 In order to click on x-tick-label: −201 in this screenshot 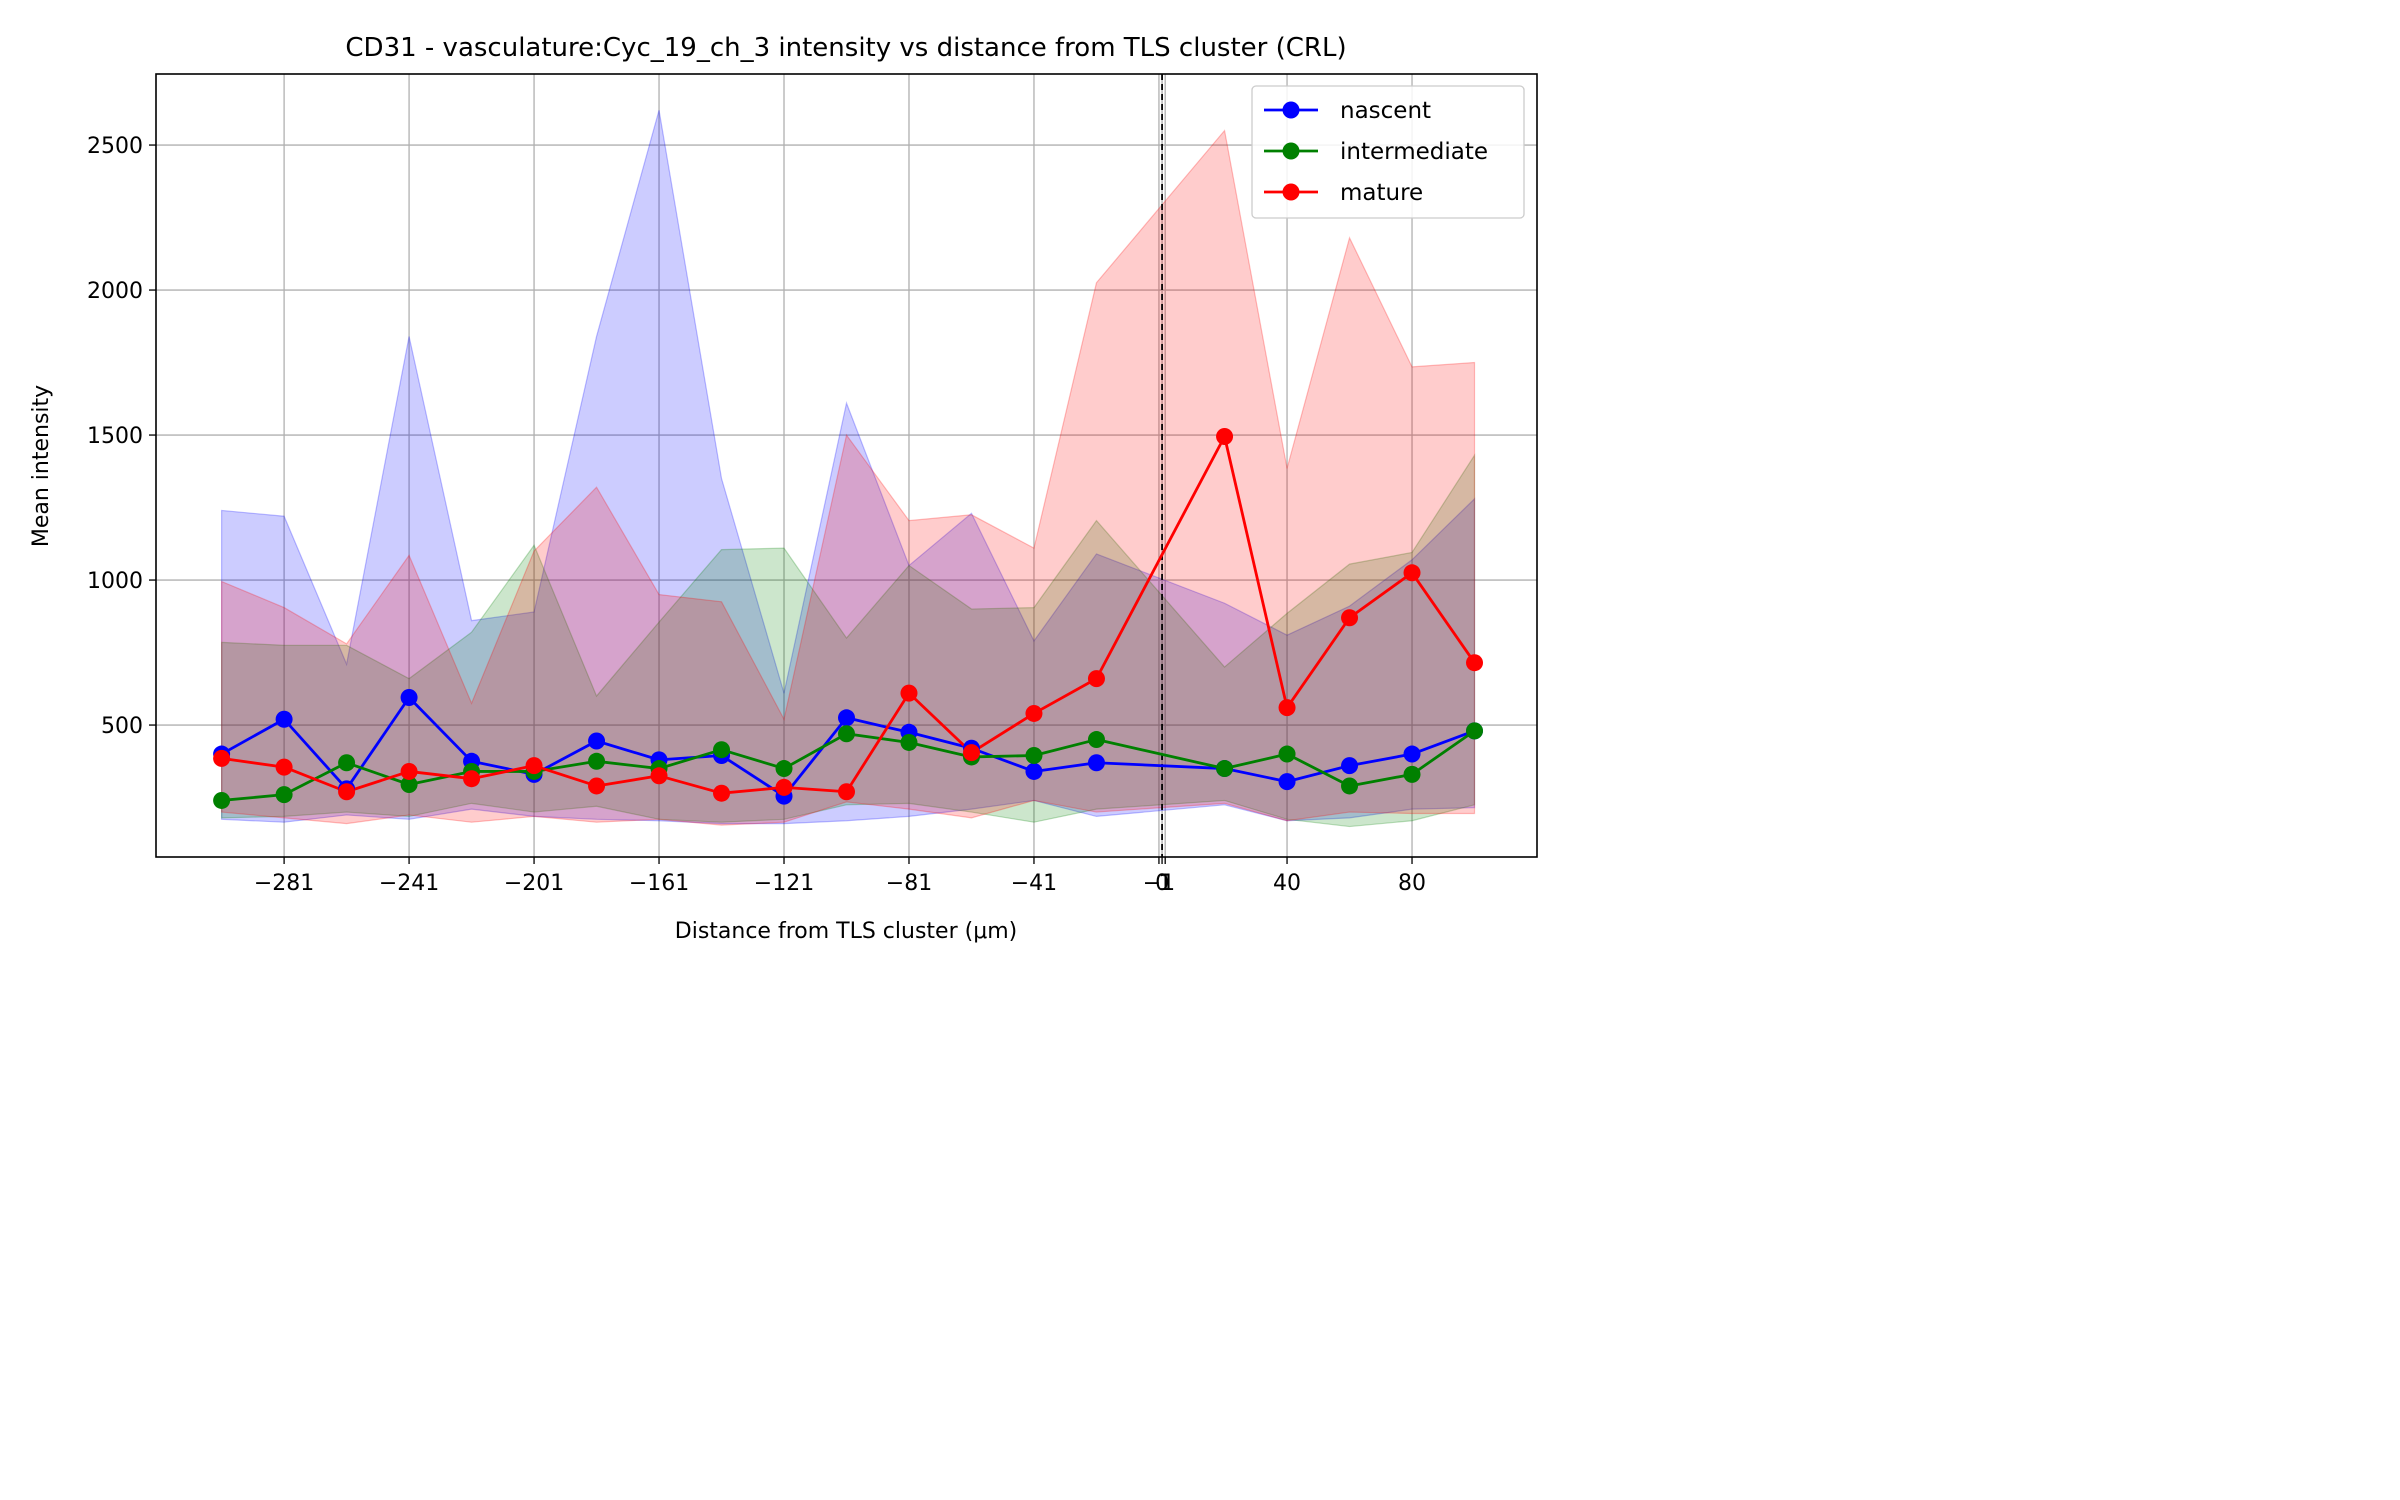, I will do `click(534, 883)`.